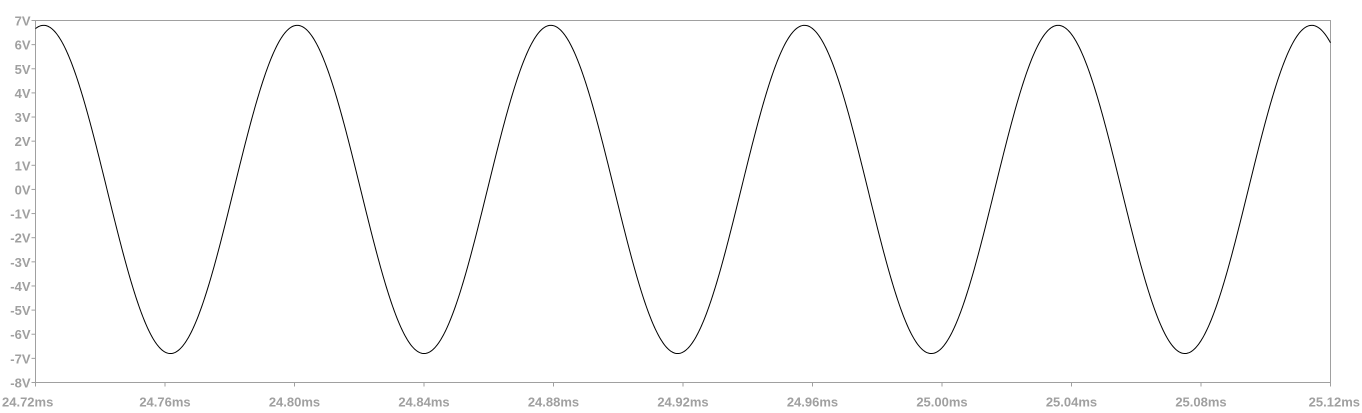 Image resolution: width=1362 pixels, height=413 pixels. I want to click on x-tick-label: 24.72ms, so click(27, 402).